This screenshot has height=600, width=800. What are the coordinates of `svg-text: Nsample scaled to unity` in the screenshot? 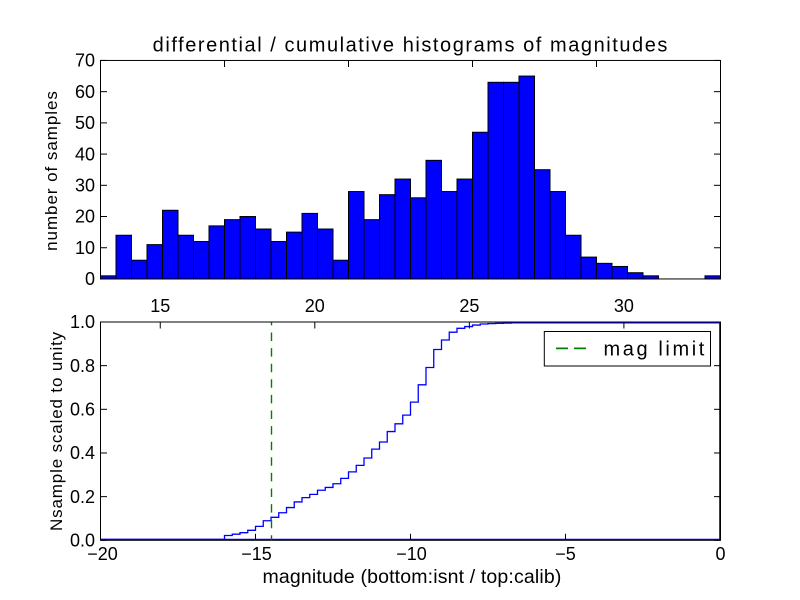 It's located at (56, 431).